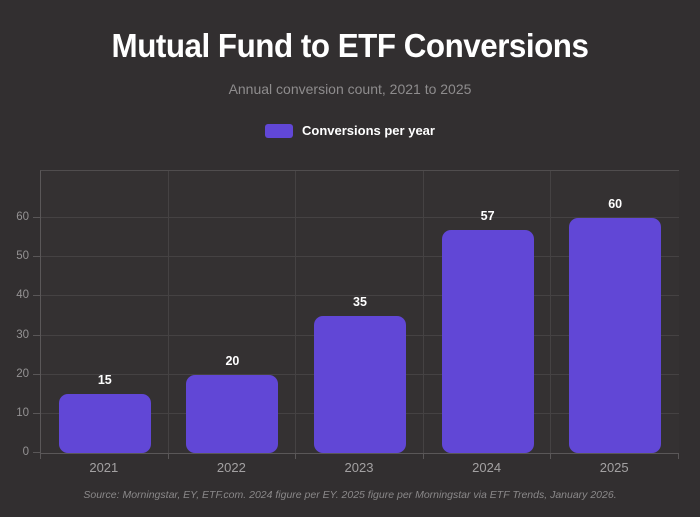 This screenshot has height=517, width=700. I want to click on x-axis-label: 2023, so click(359, 467).